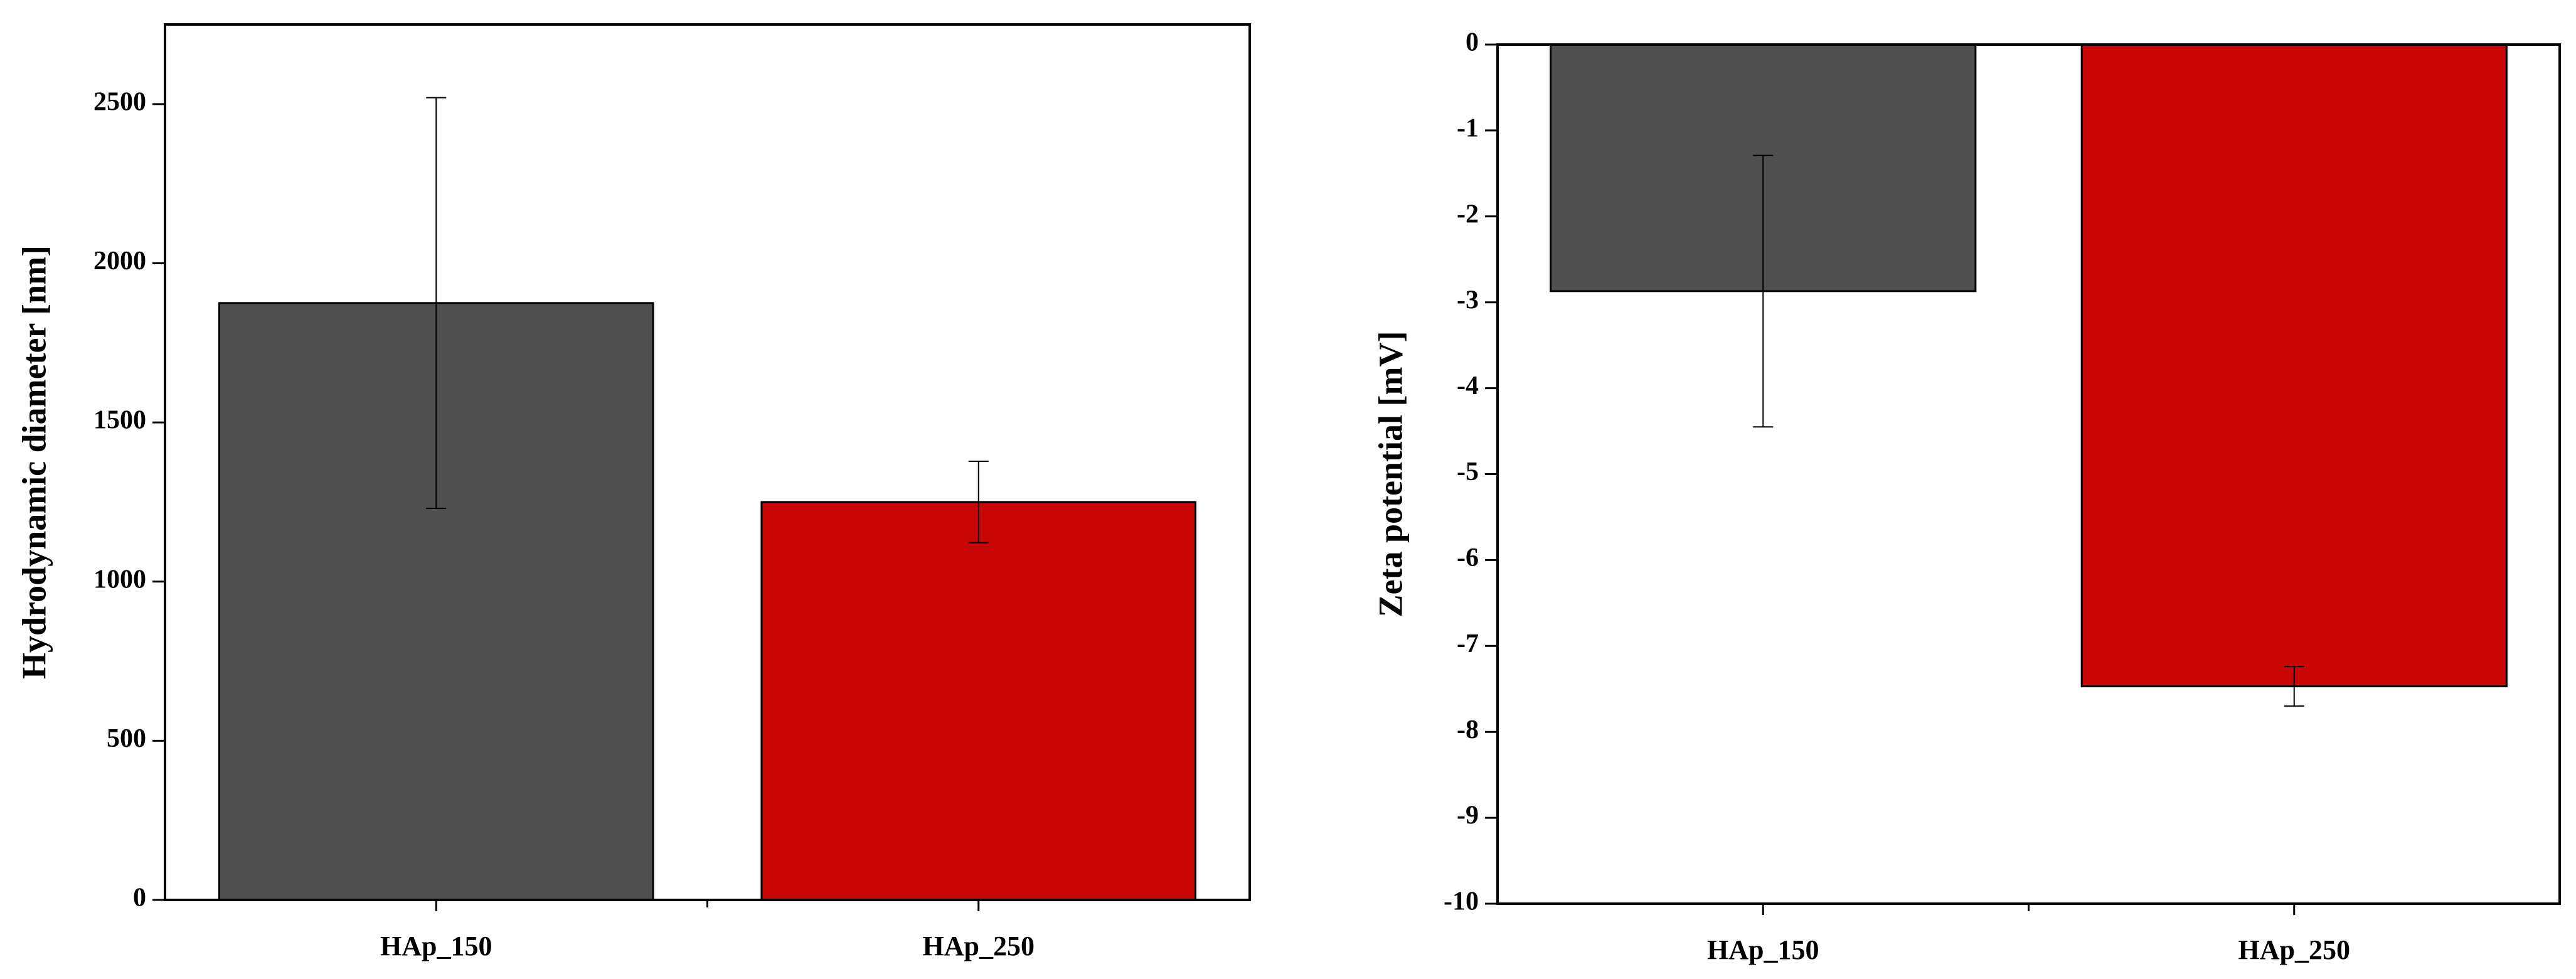  What do you see at coordinates (1462, 901) in the screenshot?
I see `y-tick-label: -10` at bounding box center [1462, 901].